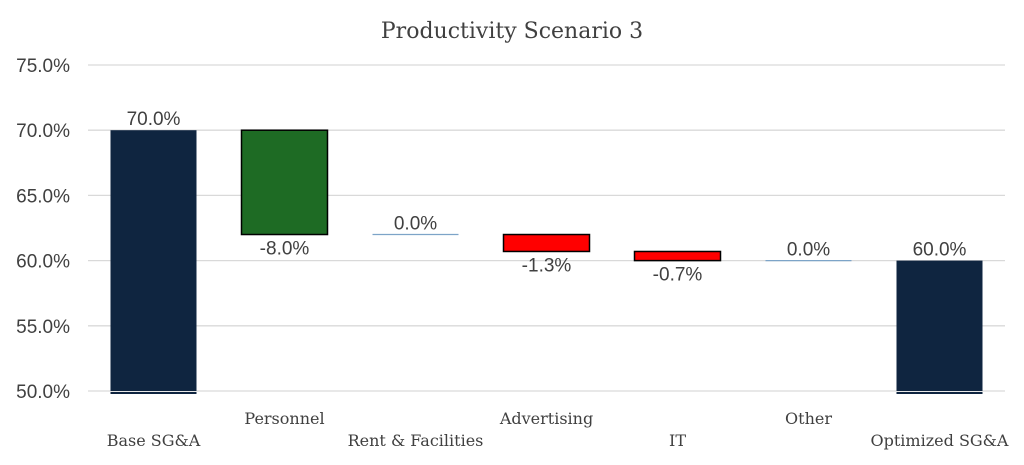 The image size is (1024, 465). I want to click on data-label: -0.7%, so click(678, 275).